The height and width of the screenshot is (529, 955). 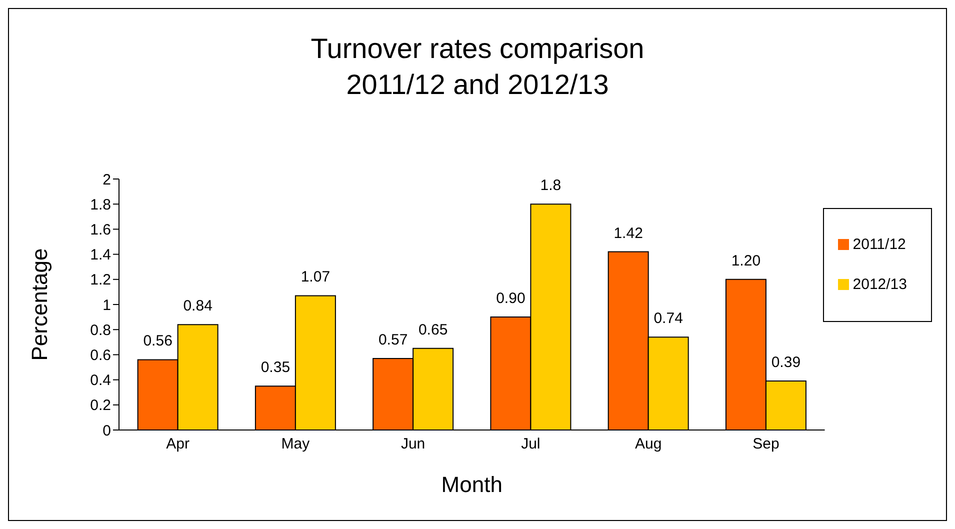 I want to click on y-tick-label: 1, so click(x=106, y=305).